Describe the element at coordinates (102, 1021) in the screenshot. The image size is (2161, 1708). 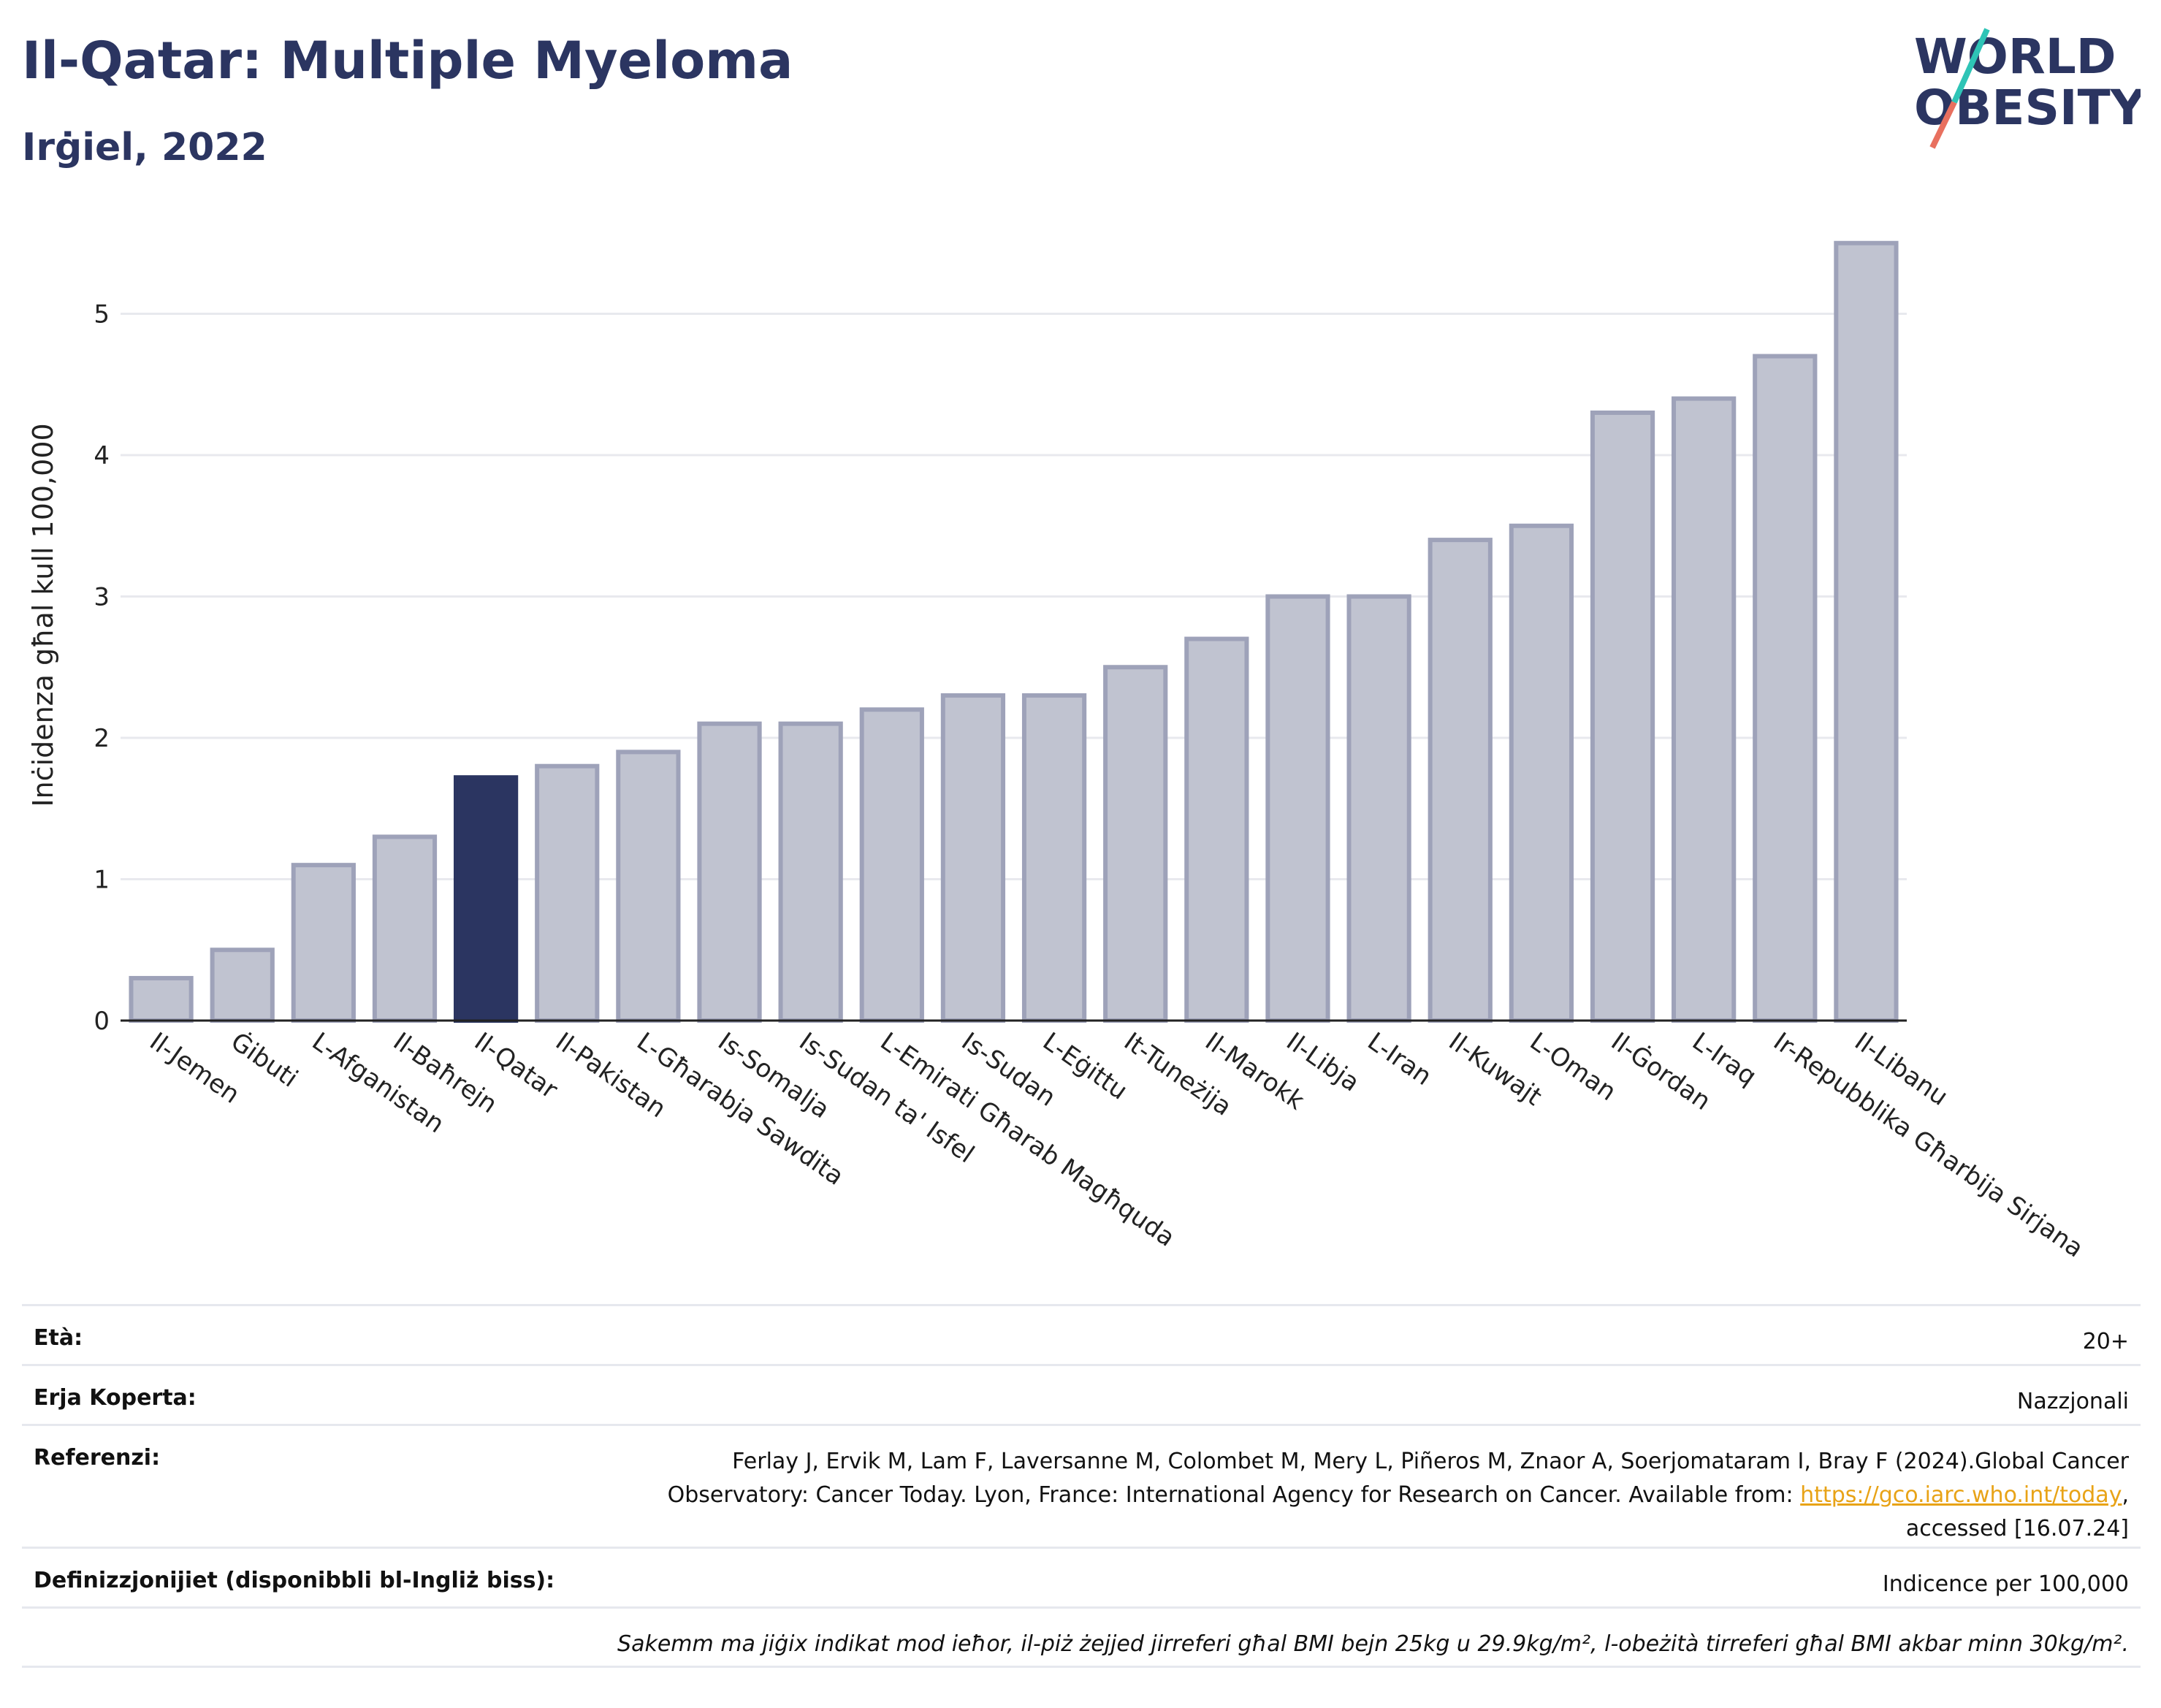
I see `y-tick-label: 0` at that location.